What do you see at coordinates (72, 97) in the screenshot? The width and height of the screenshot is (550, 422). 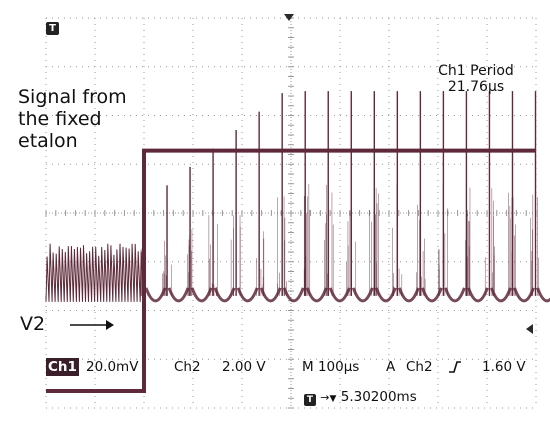 I see `signal-annotation-line-1: Signal from` at bounding box center [72, 97].